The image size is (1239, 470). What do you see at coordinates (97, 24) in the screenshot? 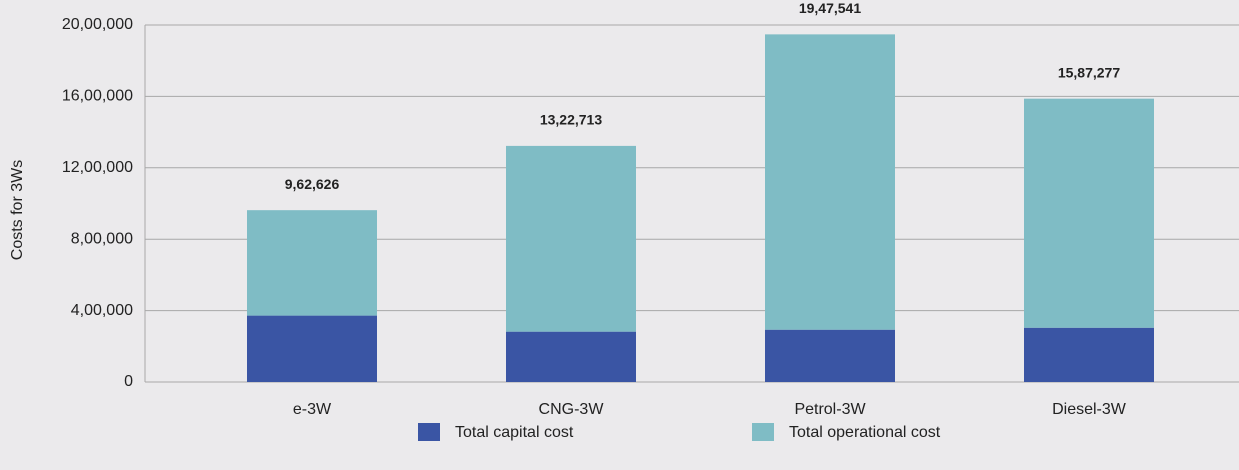
I see `y-tick-label: 20,00,000` at bounding box center [97, 24].